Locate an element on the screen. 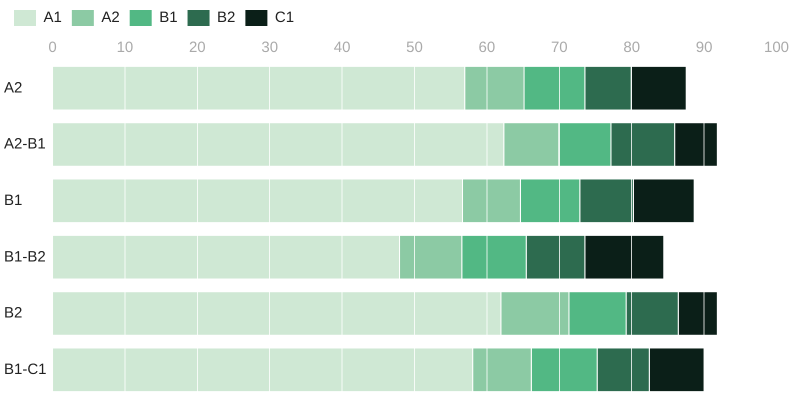 The width and height of the screenshot is (792, 410). x-tick-label: 50 is located at coordinates (414, 47).